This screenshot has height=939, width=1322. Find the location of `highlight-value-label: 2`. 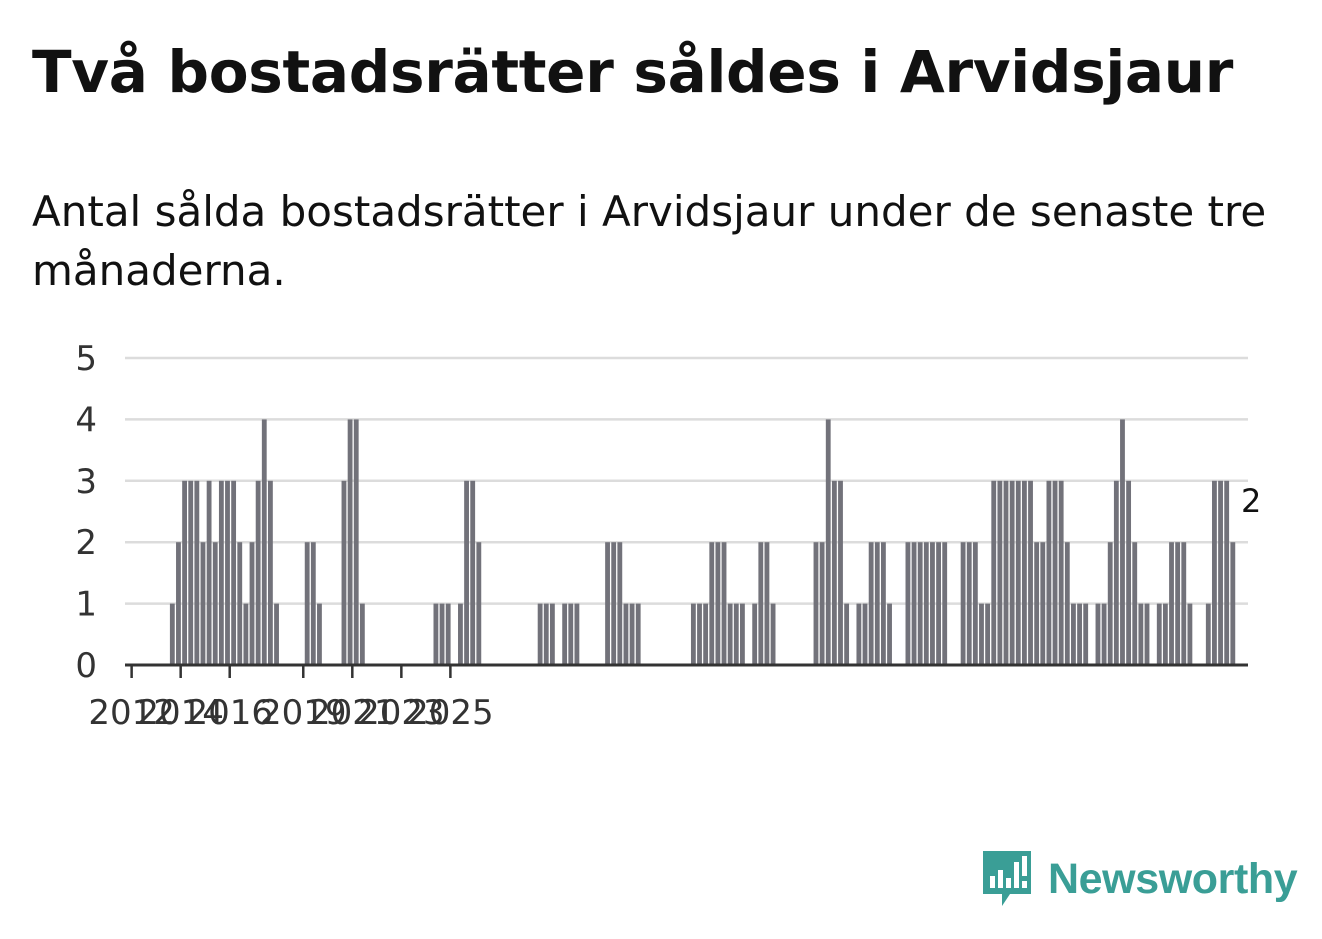

highlight-value-label: 2 is located at coordinates (1251, 501).